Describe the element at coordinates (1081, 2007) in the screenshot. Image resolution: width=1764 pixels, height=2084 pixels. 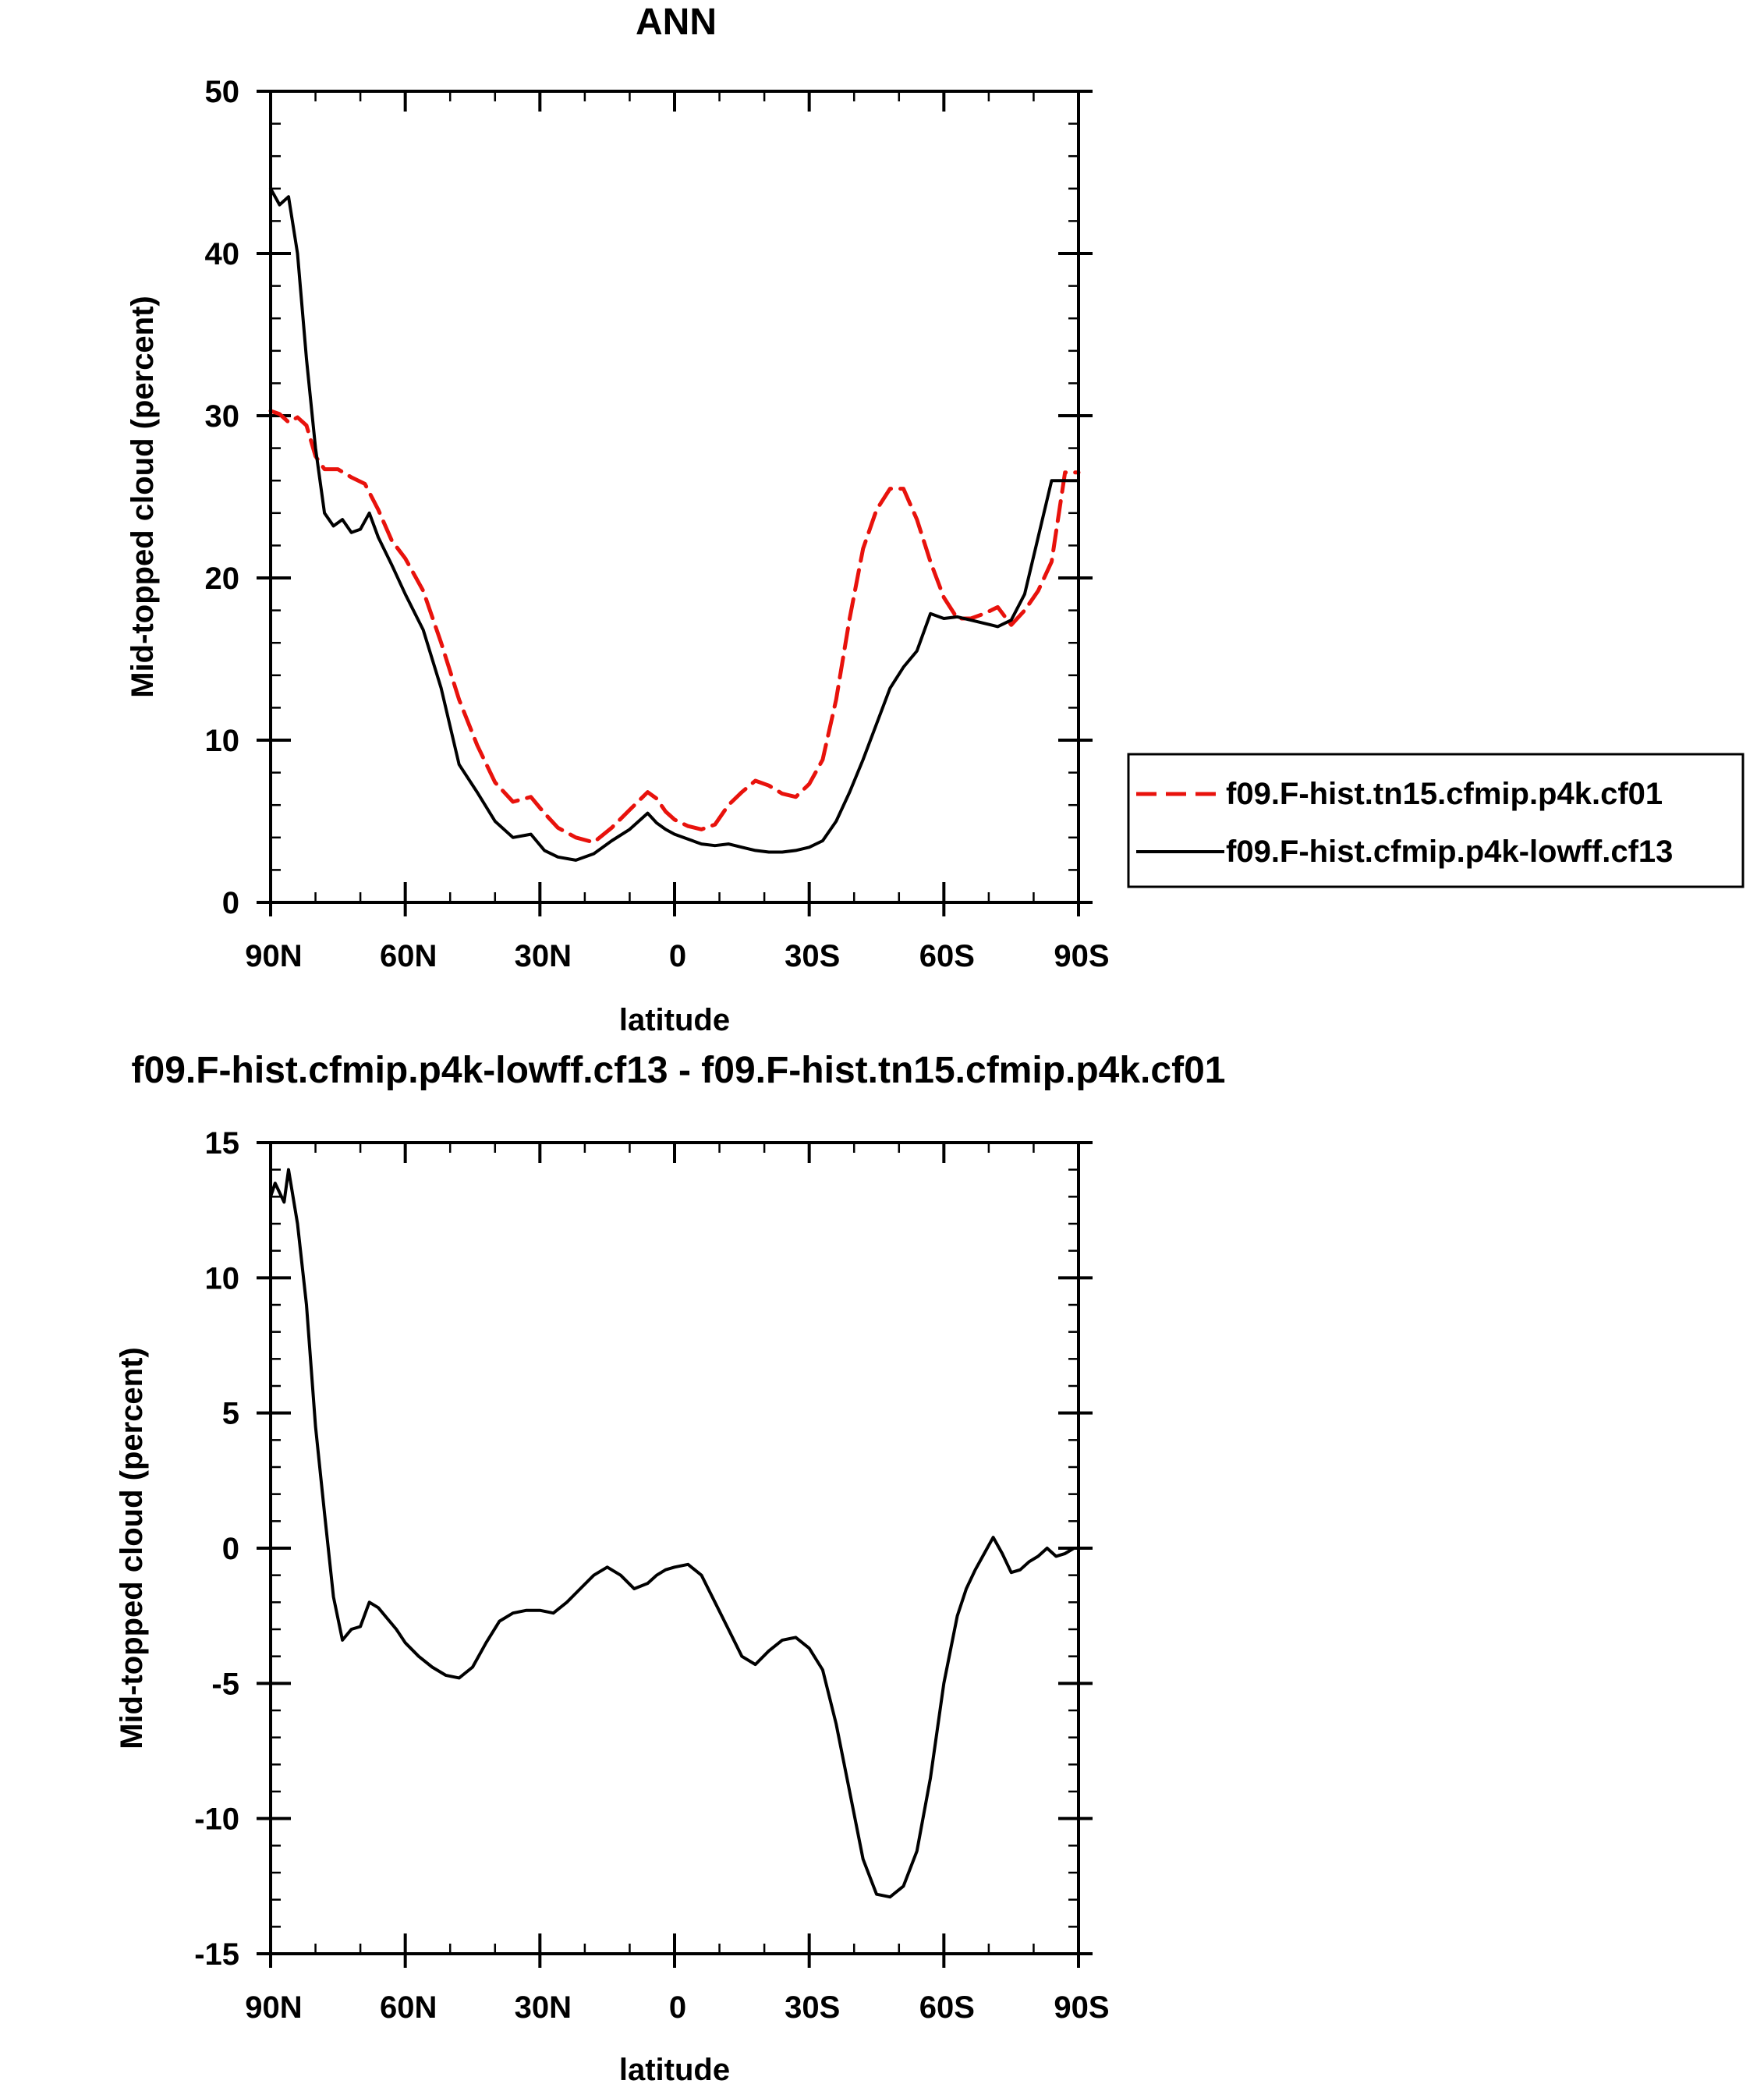
I see `bottom-xtick-label: 90S` at that location.